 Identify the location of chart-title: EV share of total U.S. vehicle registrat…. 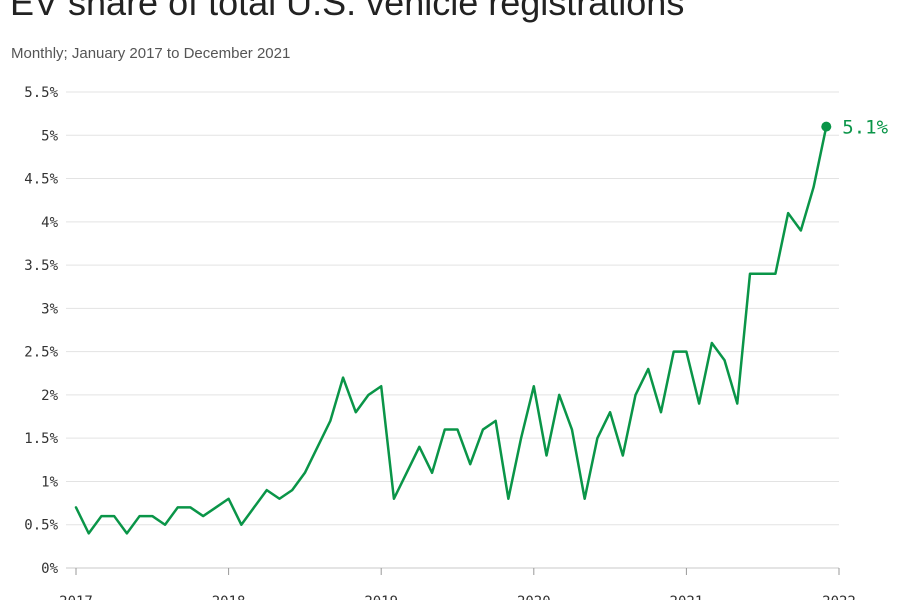
(347, 11).